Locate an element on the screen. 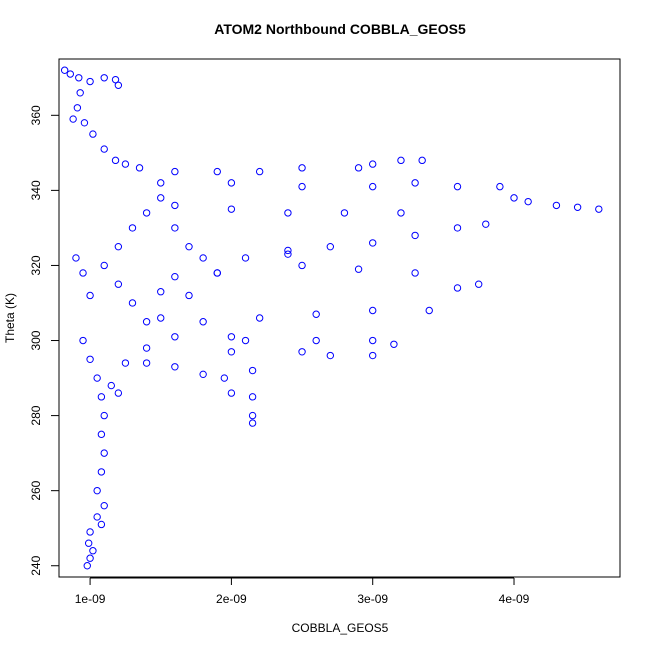  x-axis: 1e-09 2e-09 3e-09 4e-09 is located at coordinates (302, 591).